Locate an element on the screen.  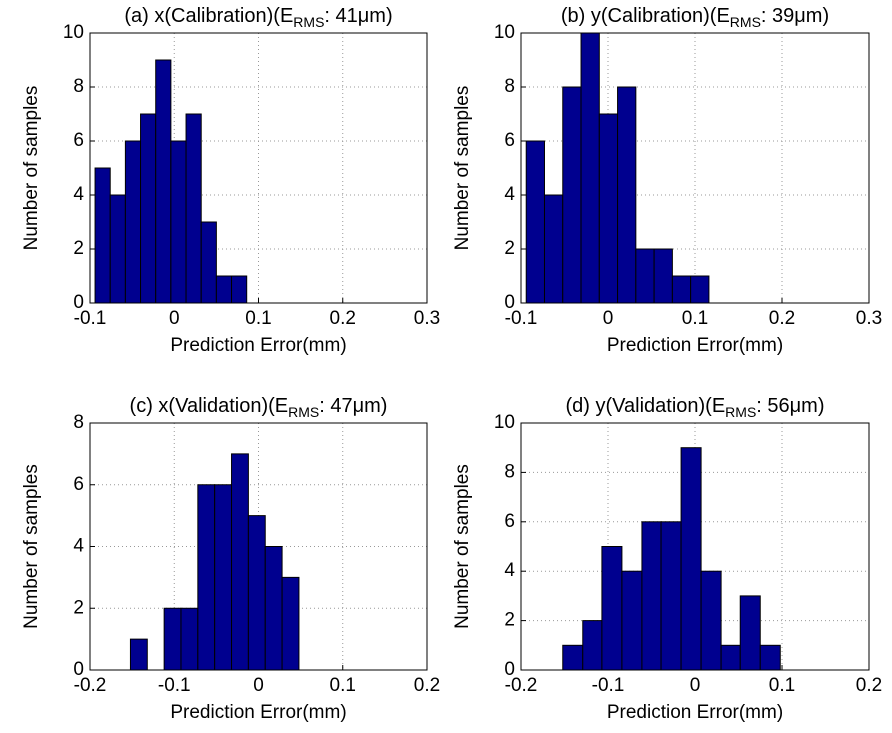
chart-title: (c) x(Validation)(ERMS: 47μm) is located at coordinates (259, 407).